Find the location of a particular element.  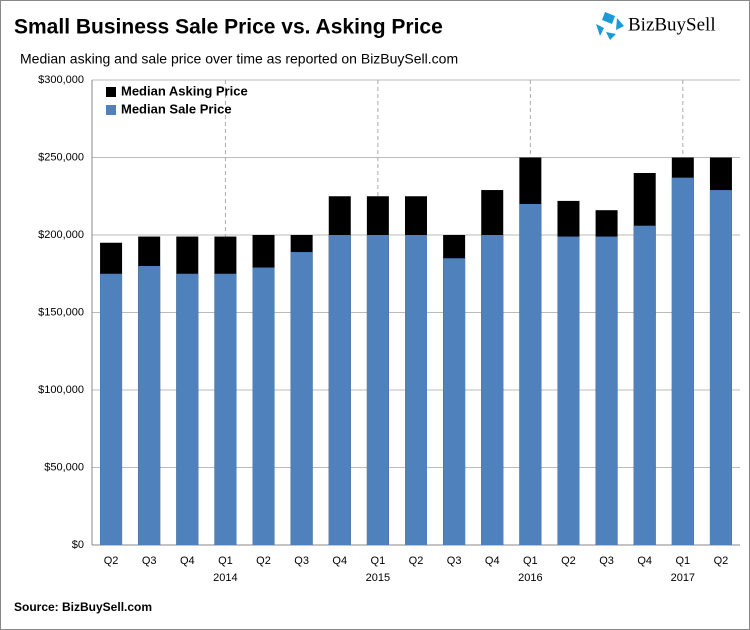

logo-icon is located at coordinates (610, 26).